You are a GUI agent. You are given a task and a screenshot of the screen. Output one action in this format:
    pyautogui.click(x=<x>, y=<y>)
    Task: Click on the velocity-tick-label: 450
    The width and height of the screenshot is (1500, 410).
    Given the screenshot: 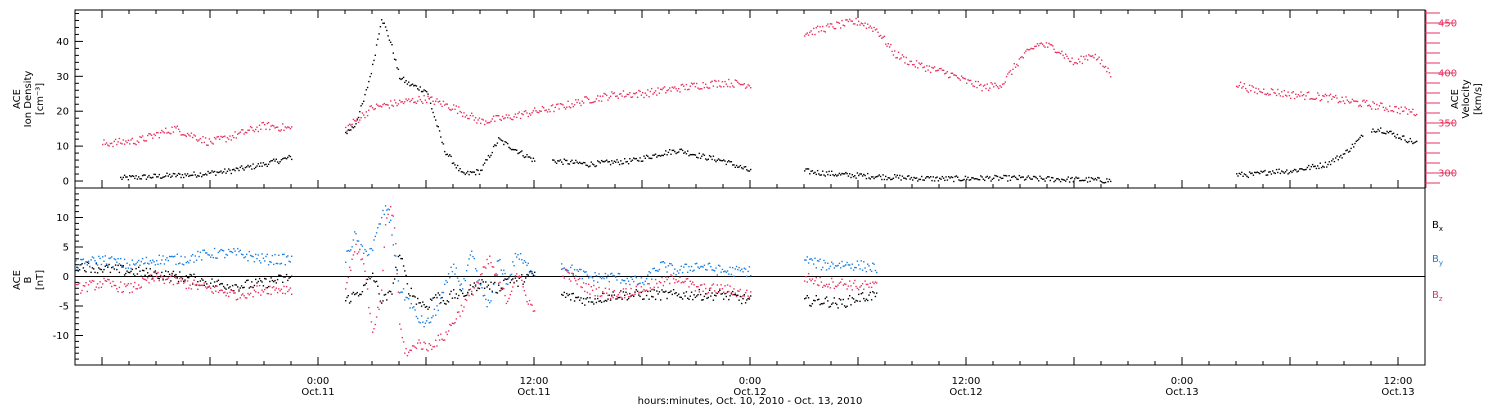 What is the action you would take?
    pyautogui.click(x=1447, y=24)
    